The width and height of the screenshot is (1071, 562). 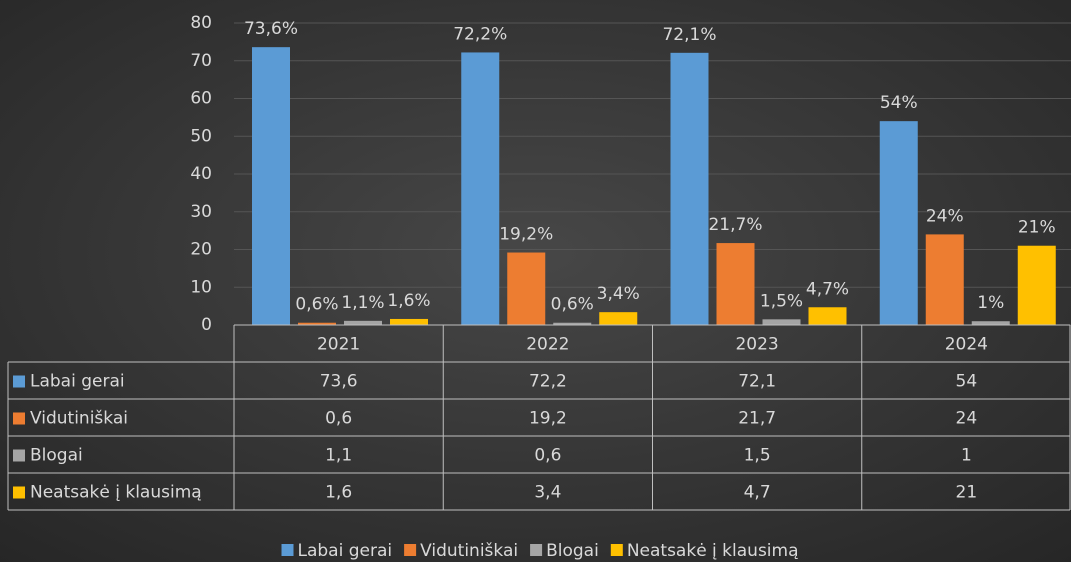 I want to click on table-cell: 21,7, so click(x=757, y=419).